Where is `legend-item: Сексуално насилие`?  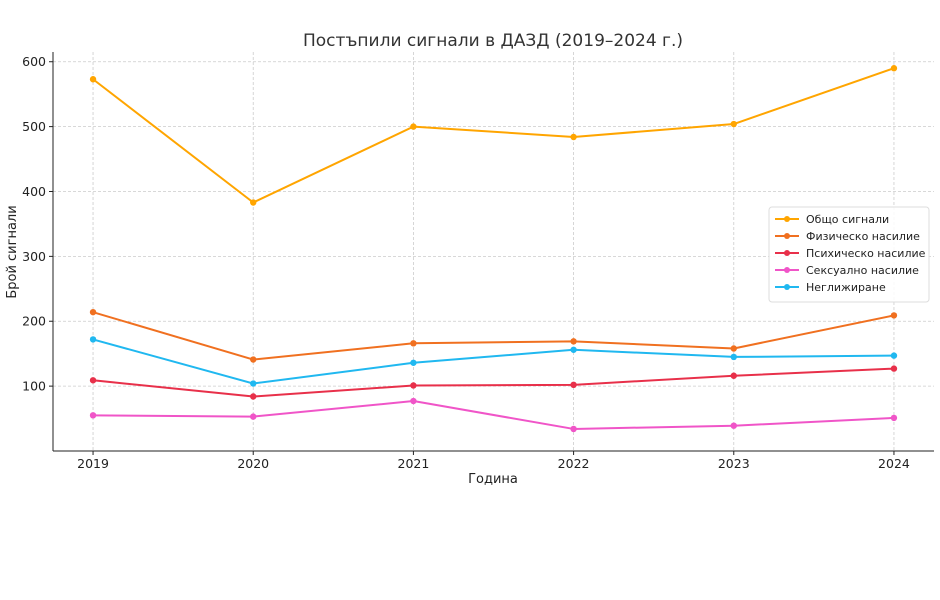
legend-item: Сексуално насилие is located at coordinates (847, 270).